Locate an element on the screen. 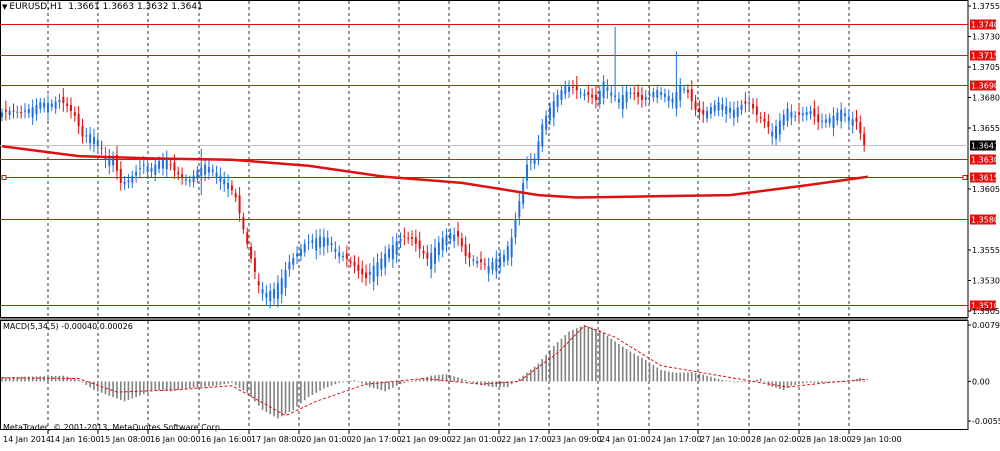 Image resolution: width=1000 pixels, height=451 pixels. price-level-tag-label: 1.3690 is located at coordinates (985, 86).